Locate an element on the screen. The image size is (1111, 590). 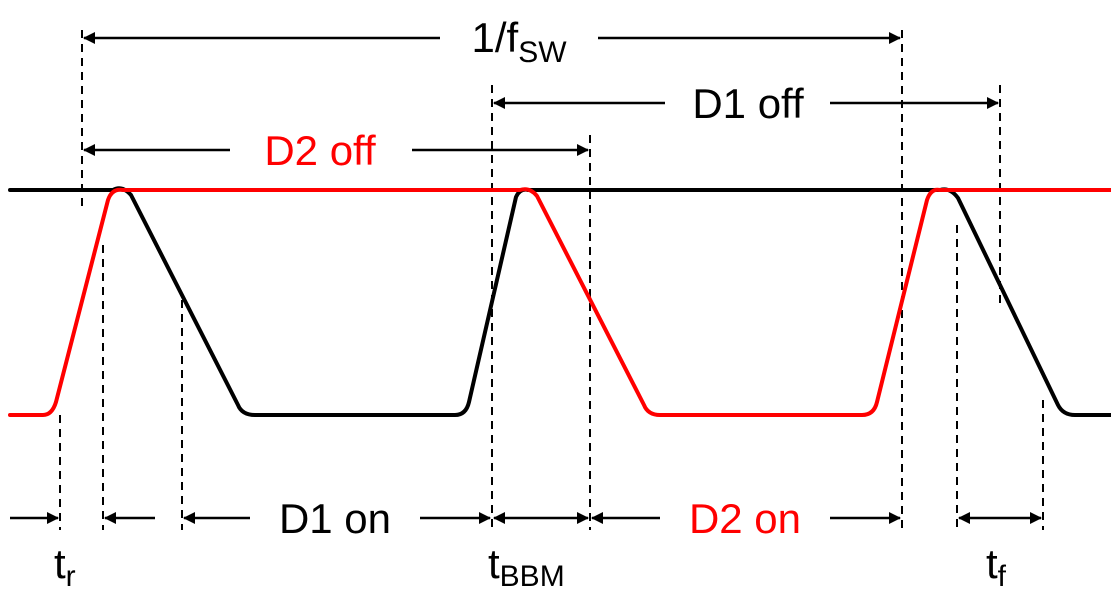
t-rise-label: tr is located at coordinates (65, 565).